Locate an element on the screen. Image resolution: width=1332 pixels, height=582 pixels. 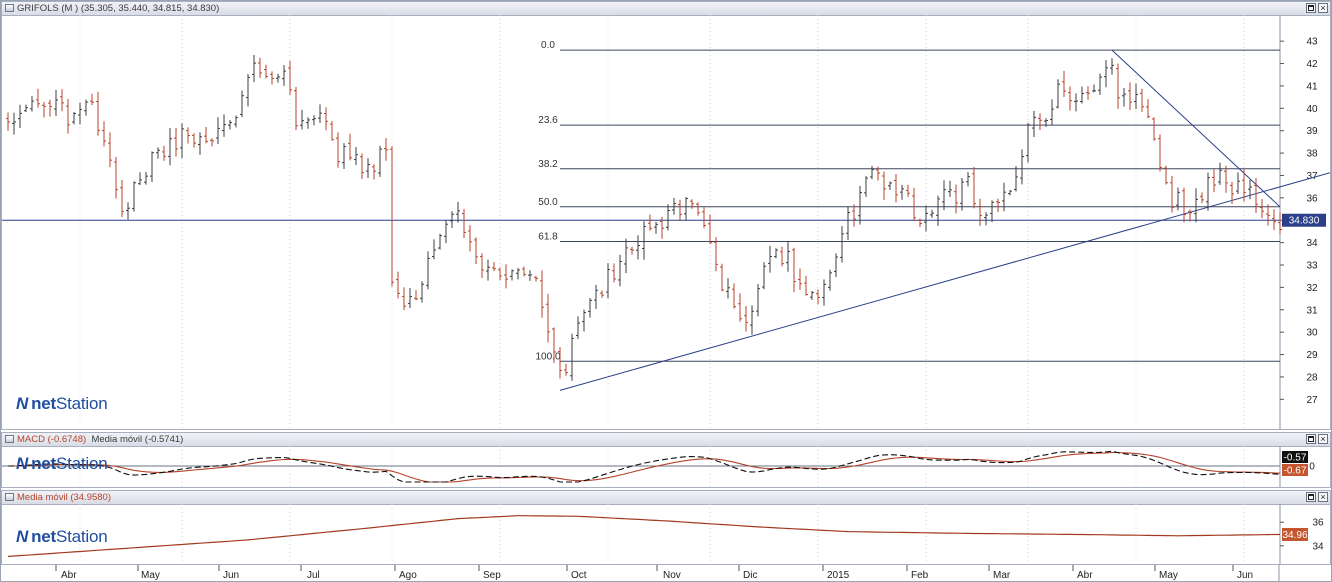
ma-value-label: 34.96 is located at coordinates (1294, 535).